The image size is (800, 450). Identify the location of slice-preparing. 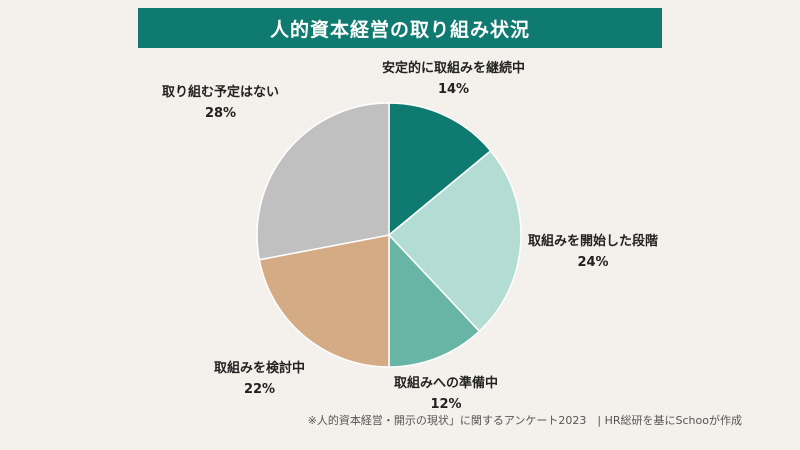
(434, 300).